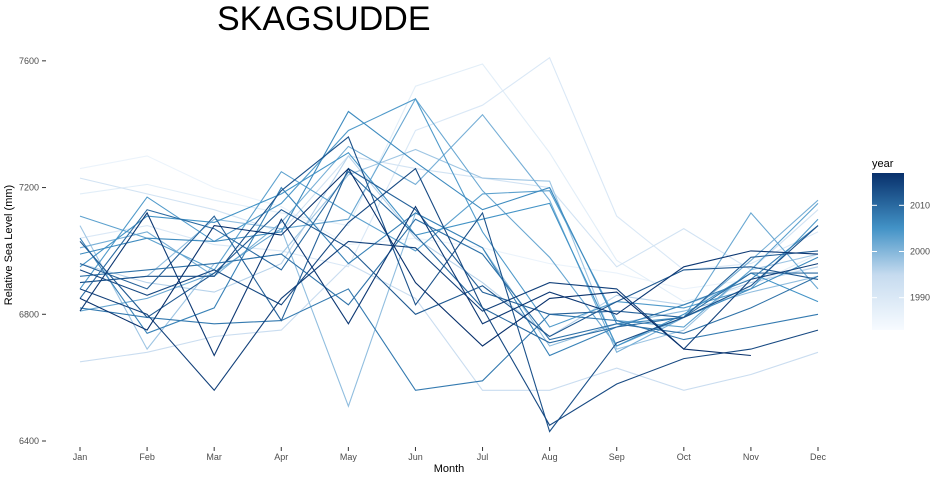  Describe the element at coordinates (80, 457) in the screenshot. I see `x-tick-label: Jan` at that location.